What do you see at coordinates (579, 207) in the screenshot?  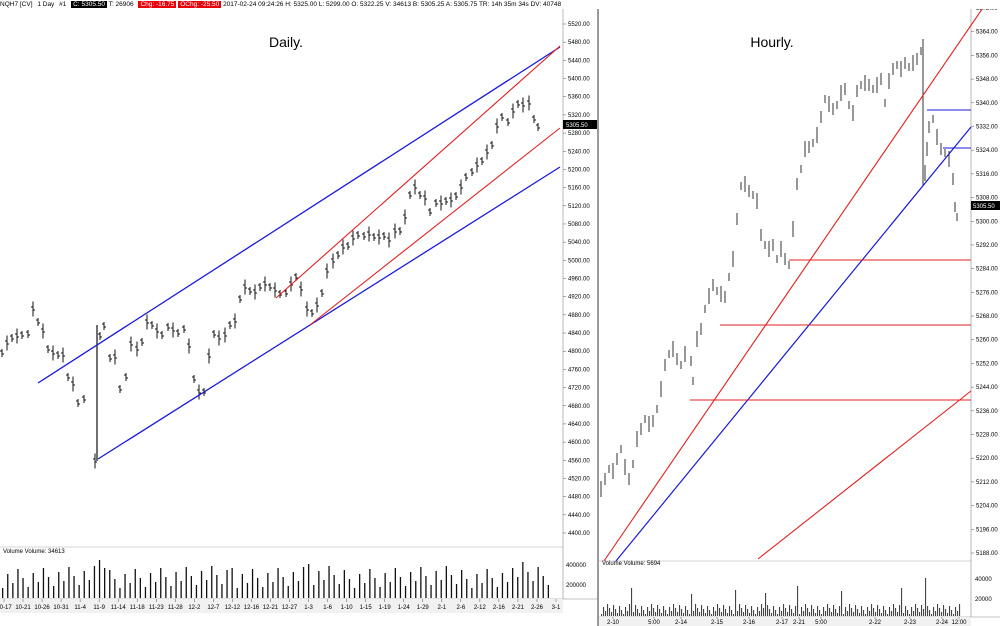 I see `price-tick-label: 5120.00` at bounding box center [579, 207].